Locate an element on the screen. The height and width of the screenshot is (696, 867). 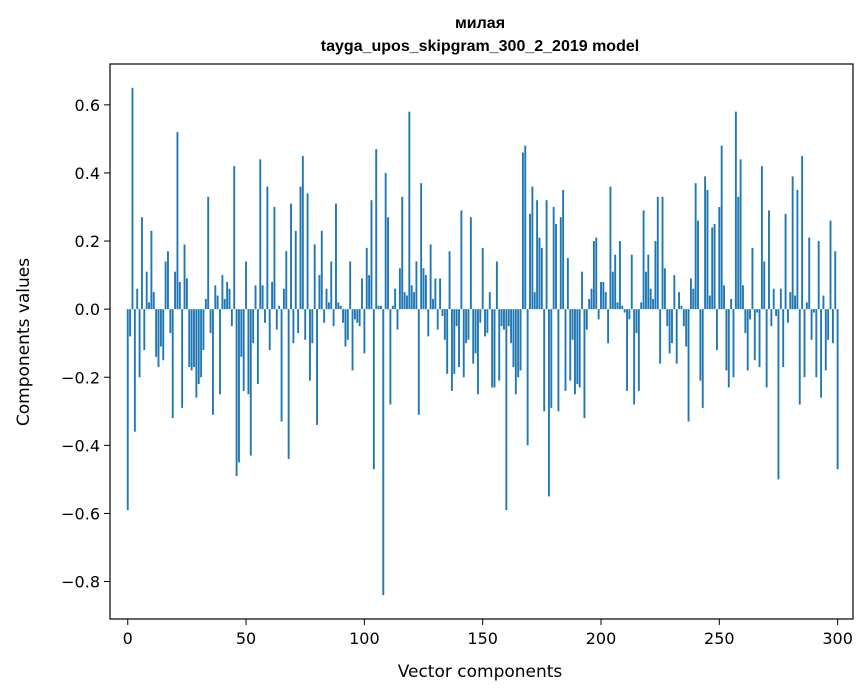
x-tick-label: 100 is located at coordinates (364, 638).